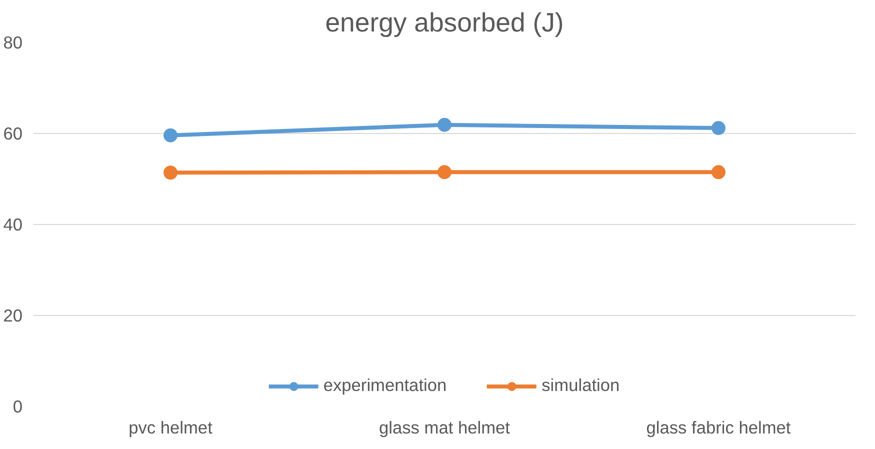 The width and height of the screenshot is (875, 449). Describe the element at coordinates (170, 428) in the screenshot. I see `x-tick-label: pvc helmet` at that location.